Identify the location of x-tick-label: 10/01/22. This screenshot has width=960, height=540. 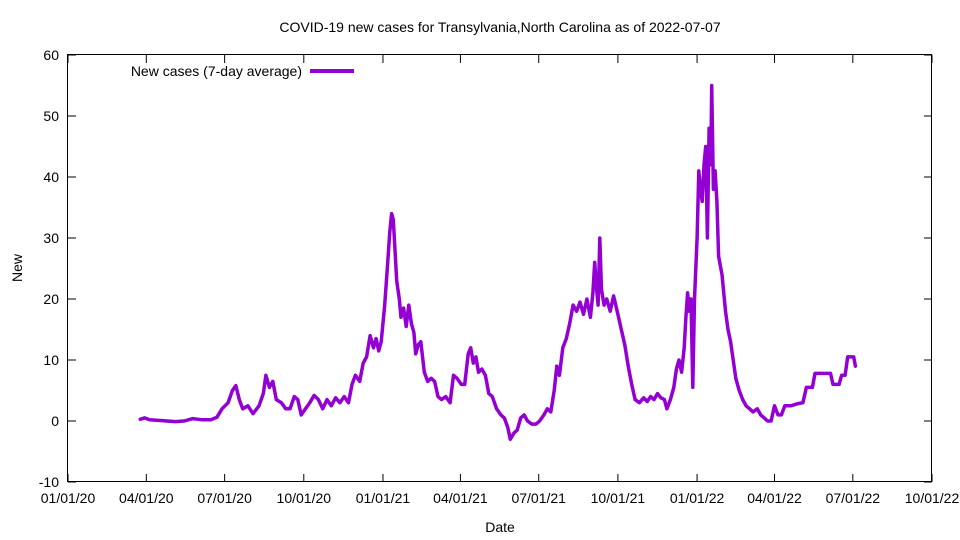
(932, 498).